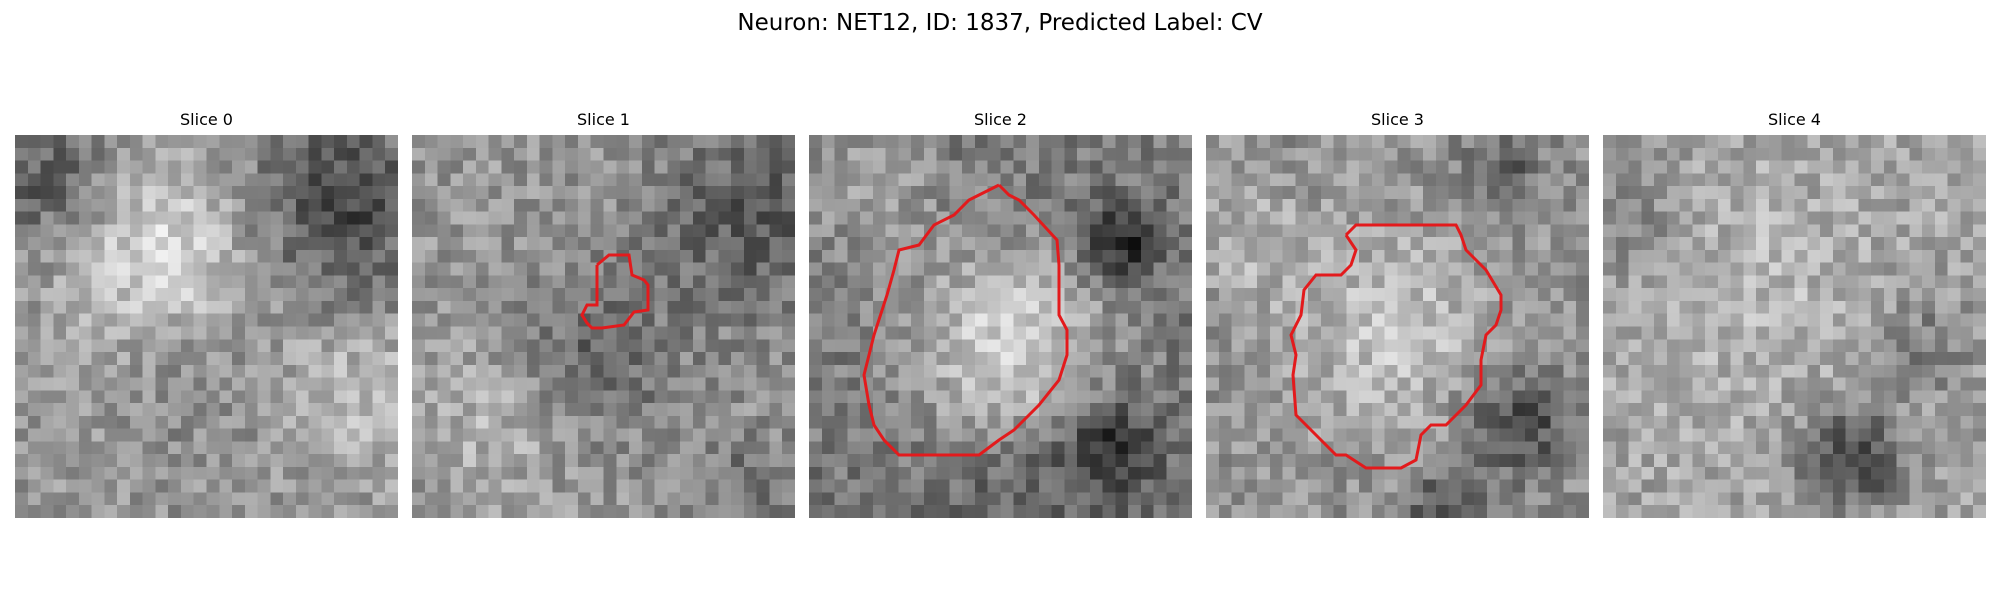  I want to click on slice-title: Slice 2, so click(1000, 119).